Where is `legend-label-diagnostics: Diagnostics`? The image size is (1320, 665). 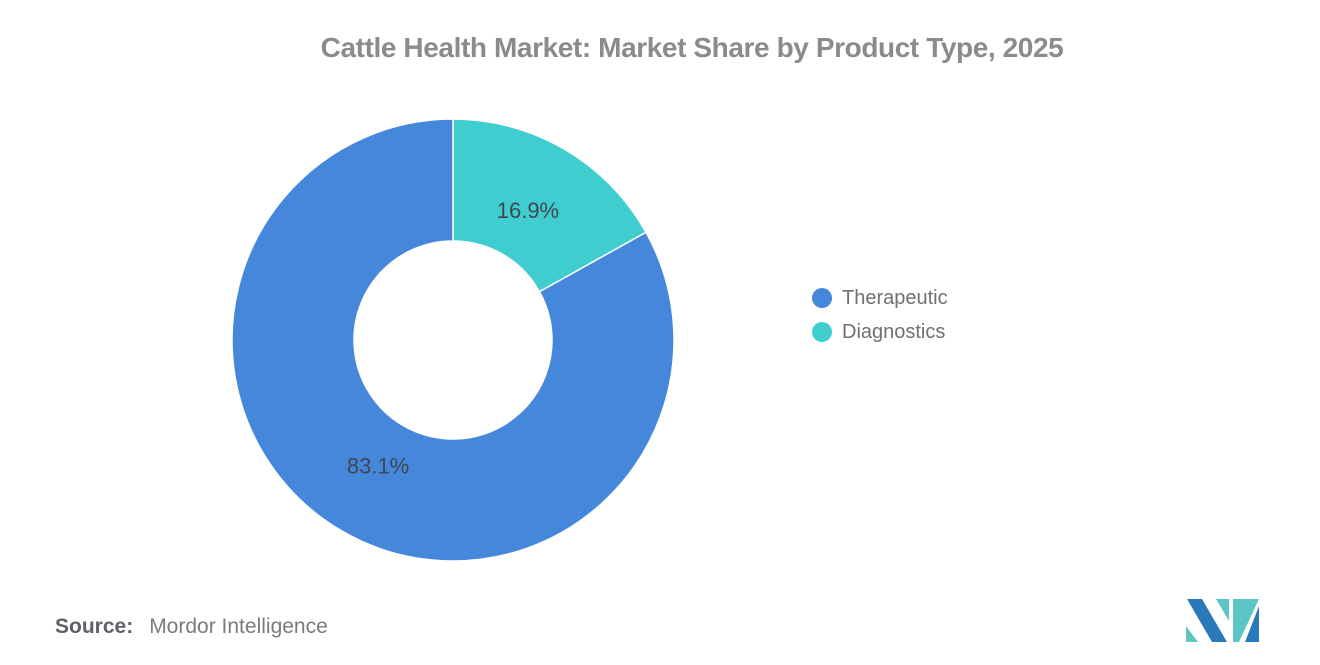
legend-label-diagnostics: Diagnostics is located at coordinates (894, 331).